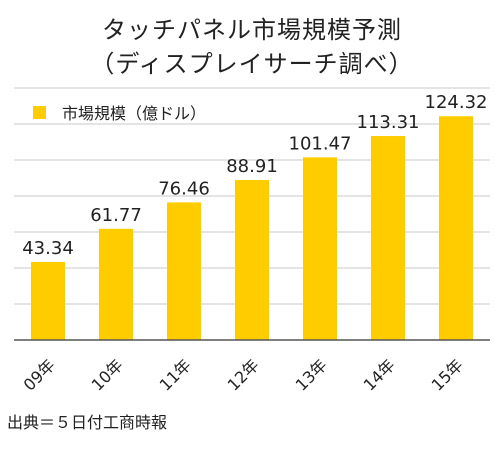 This screenshot has width=504, height=449. What do you see at coordinates (39, 112) in the screenshot?
I see `legend-swatch` at bounding box center [39, 112].